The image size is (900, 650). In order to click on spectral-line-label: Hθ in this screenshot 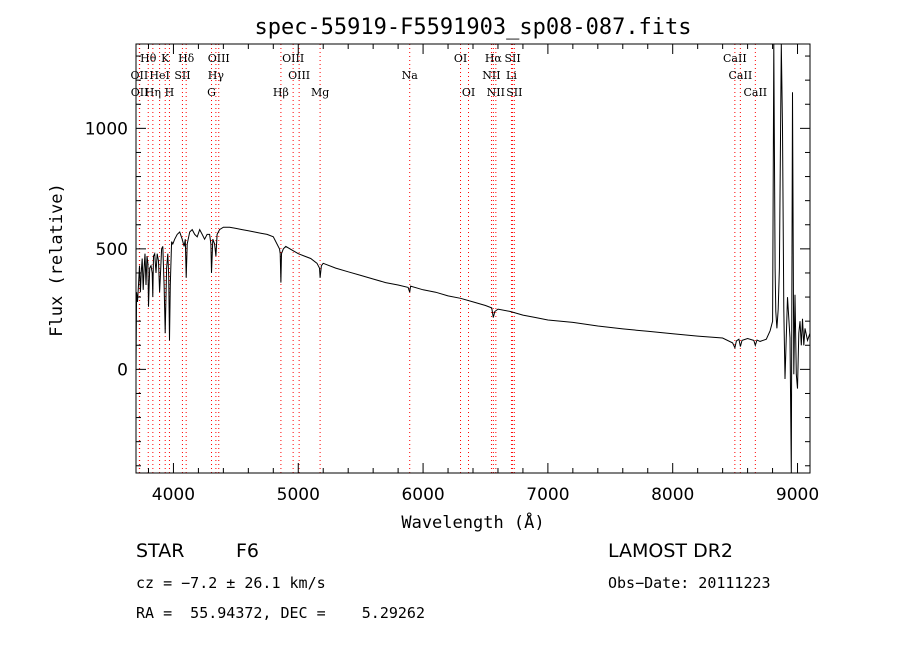, I will do `click(148, 58)`.